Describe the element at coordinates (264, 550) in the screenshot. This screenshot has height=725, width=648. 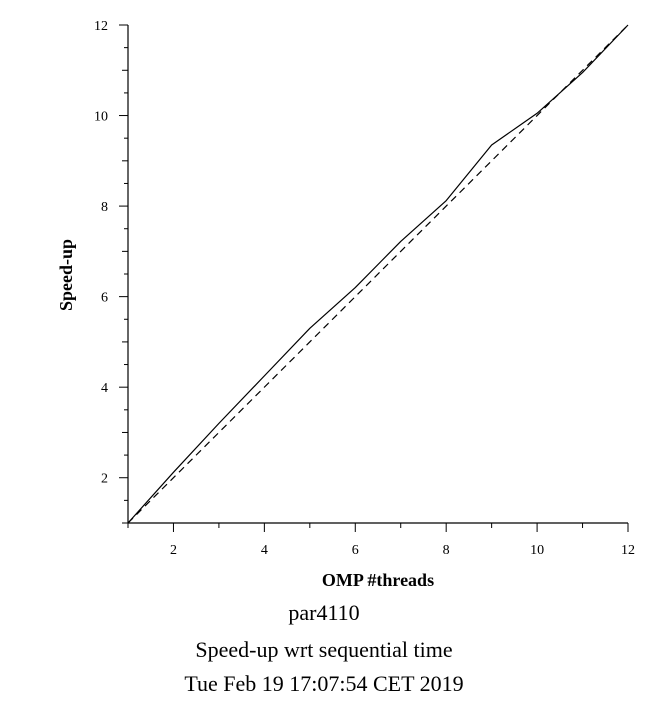
I see `x-tick-label: 4` at that location.